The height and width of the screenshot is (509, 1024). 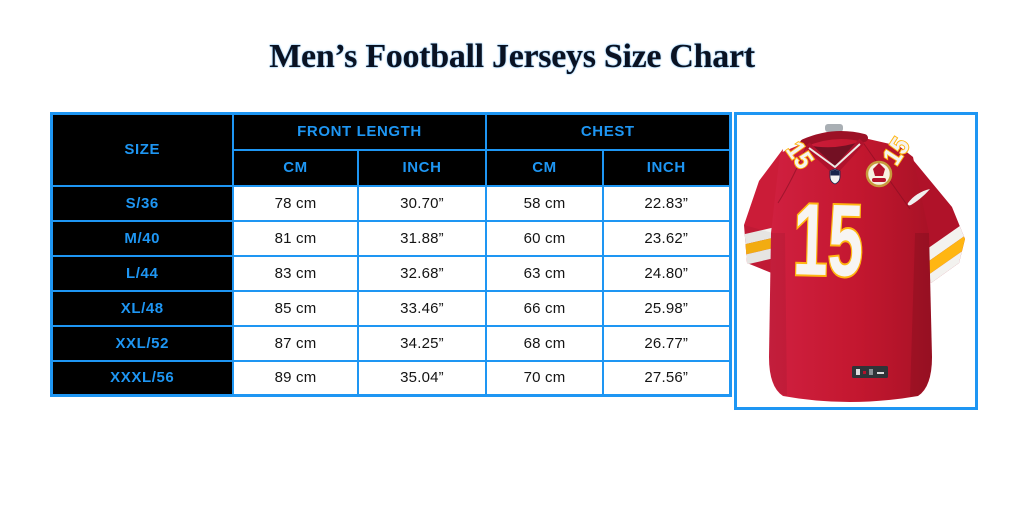 I want to click on front-length-cm: 81 cm, so click(x=295, y=238).